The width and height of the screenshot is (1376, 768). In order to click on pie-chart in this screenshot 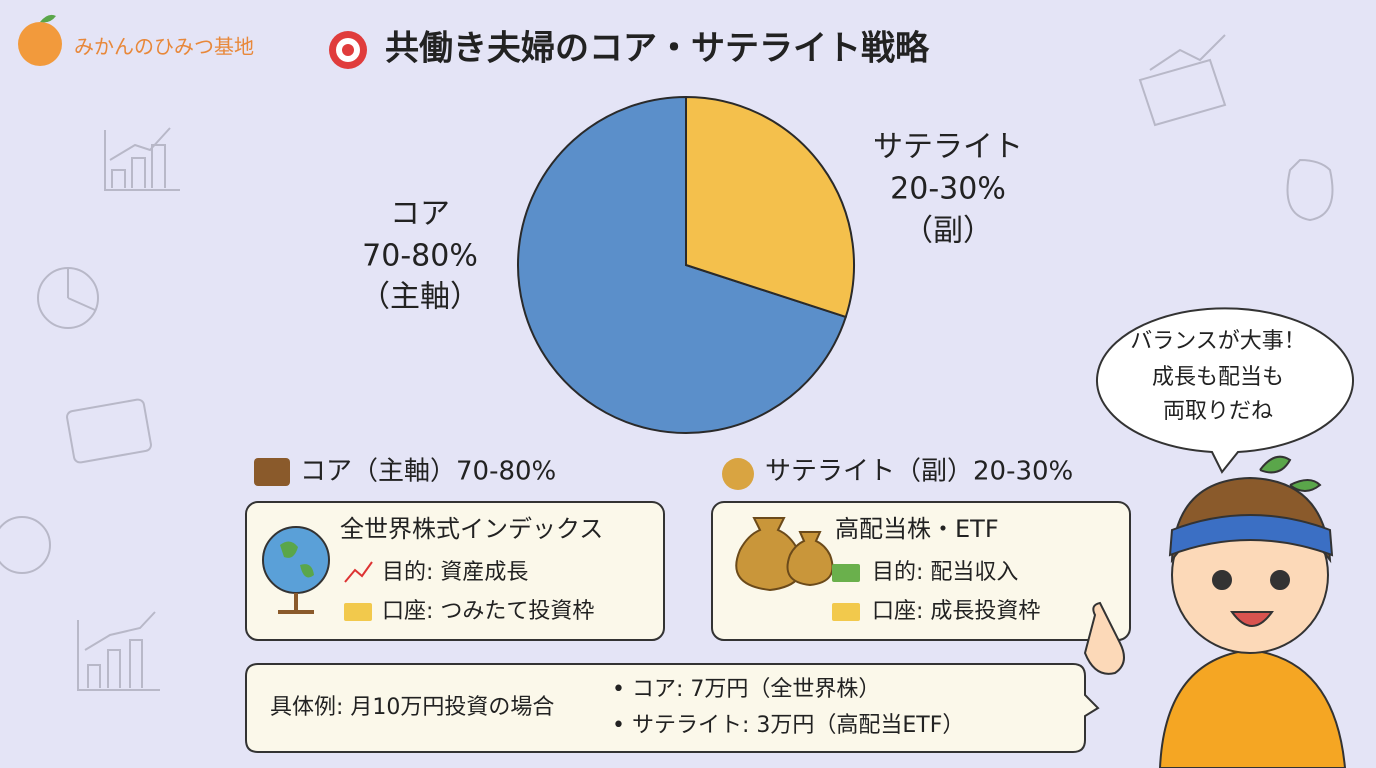, I will do `click(686, 264)`.